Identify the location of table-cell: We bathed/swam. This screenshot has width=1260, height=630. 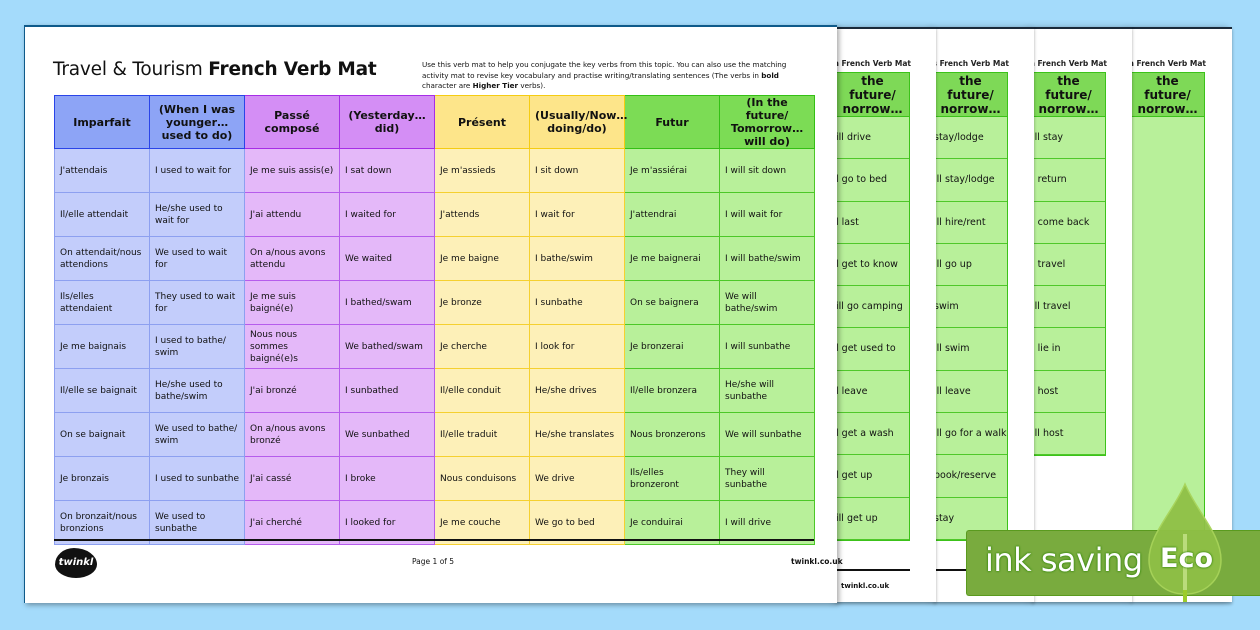
(387, 346).